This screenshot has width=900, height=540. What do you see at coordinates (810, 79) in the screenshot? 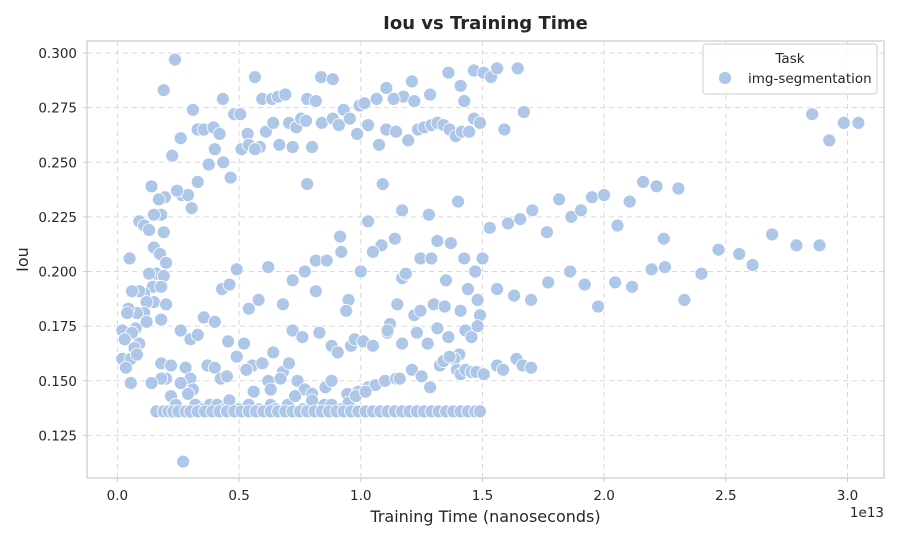
I see `legend-entry-label: img-segmentation` at bounding box center [810, 79].